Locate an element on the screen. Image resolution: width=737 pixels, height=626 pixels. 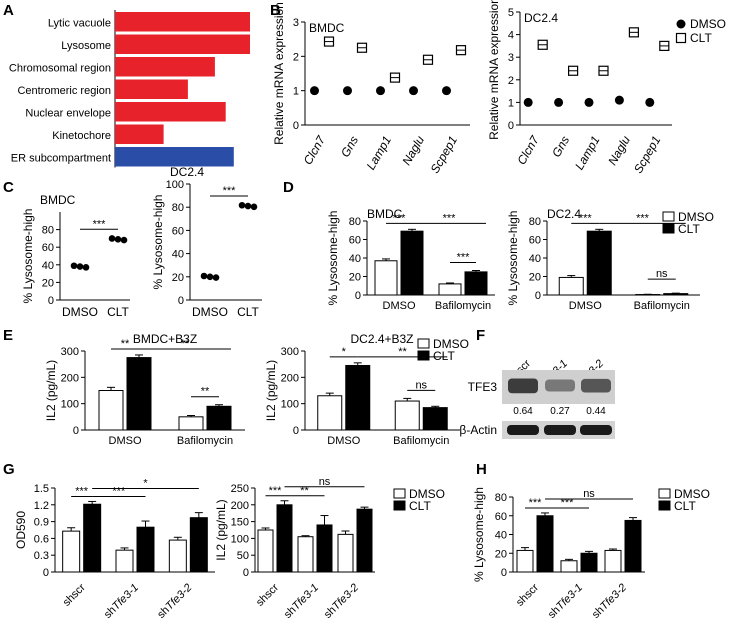
G1-y-tick-label: 1.5 is located at coordinates (41, 489).